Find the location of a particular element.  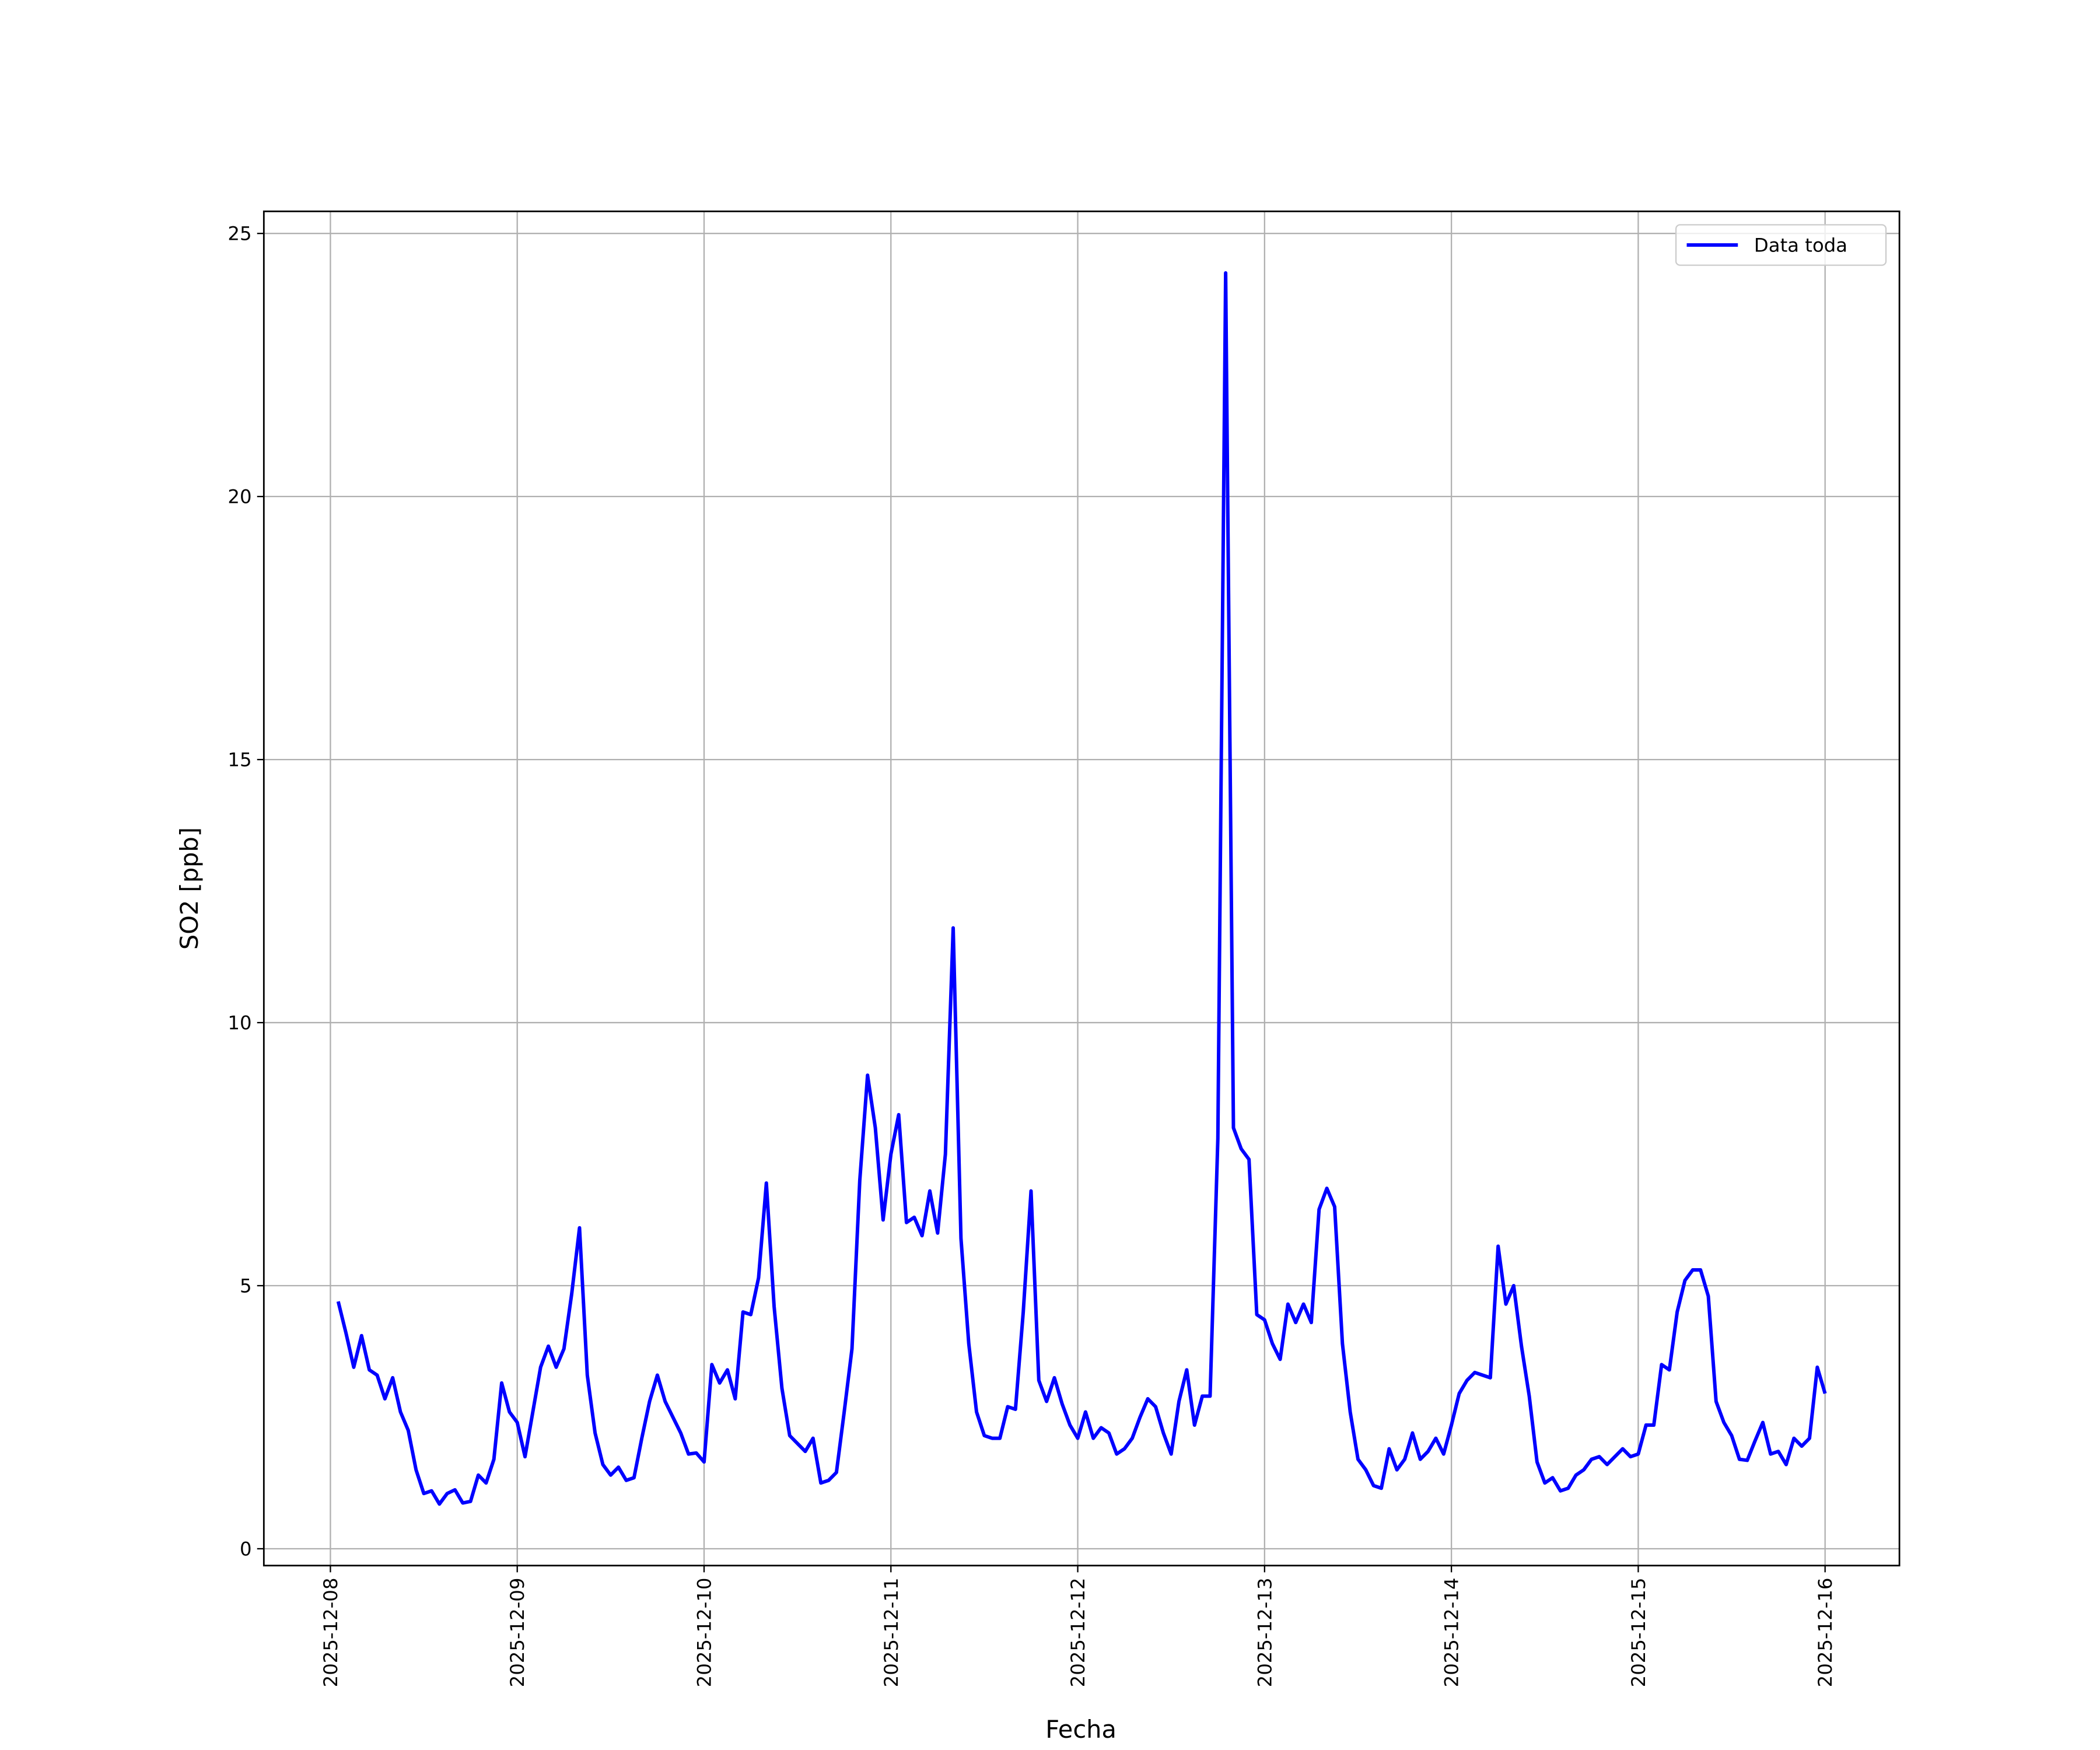

y-tick-label: 5 is located at coordinates (246, 1286).